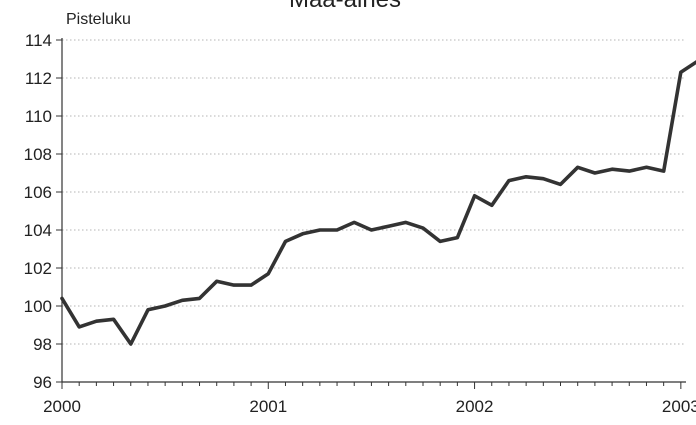  I want to click on y-tick-label: 98, so click(42, 344).